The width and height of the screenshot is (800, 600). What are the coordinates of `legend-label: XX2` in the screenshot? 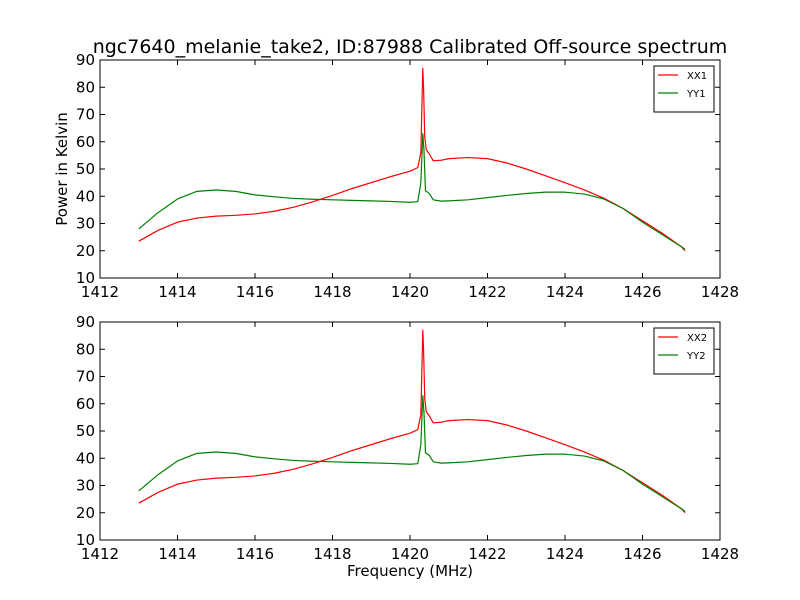 It's located at (697, 338).